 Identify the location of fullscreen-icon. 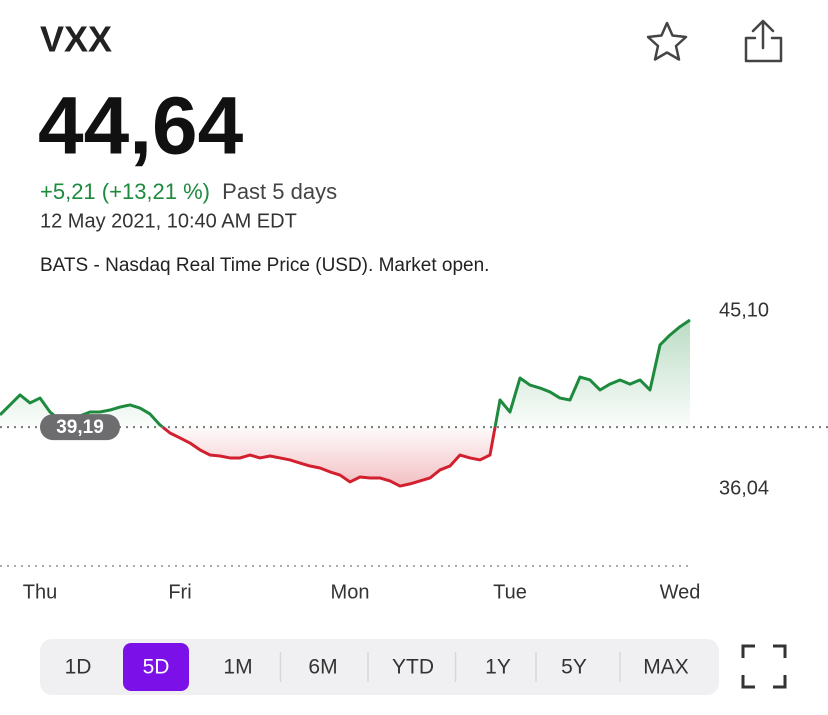
(764, 666).